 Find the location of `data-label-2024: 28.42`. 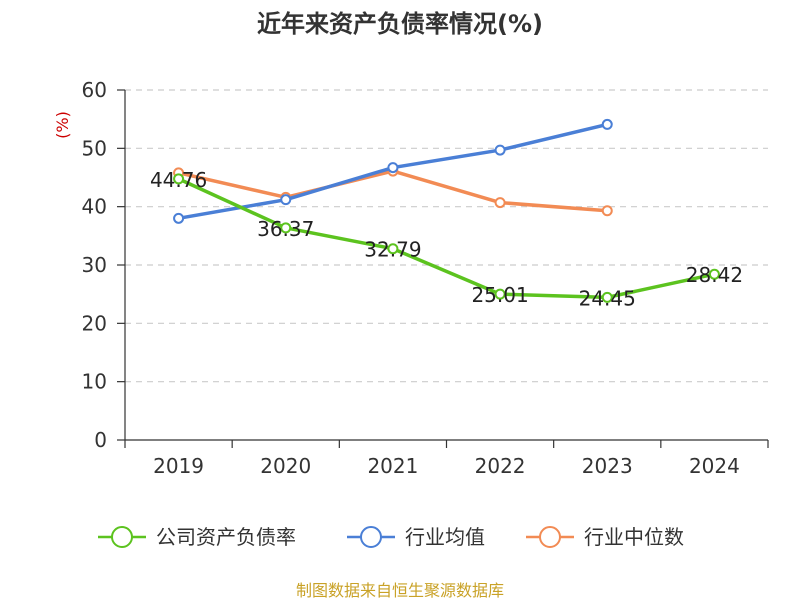

data-label-2024: 28.42 is located at coordinates (714, 275).